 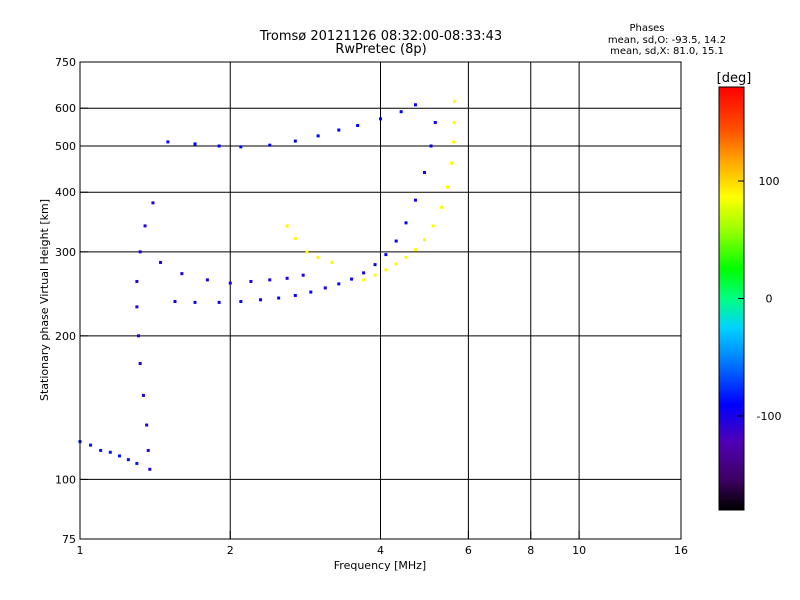 What do you see at coordinates (65, 62) in the screenshot?
I see `y-tick-label: 750` at bounding box center [65, 62].